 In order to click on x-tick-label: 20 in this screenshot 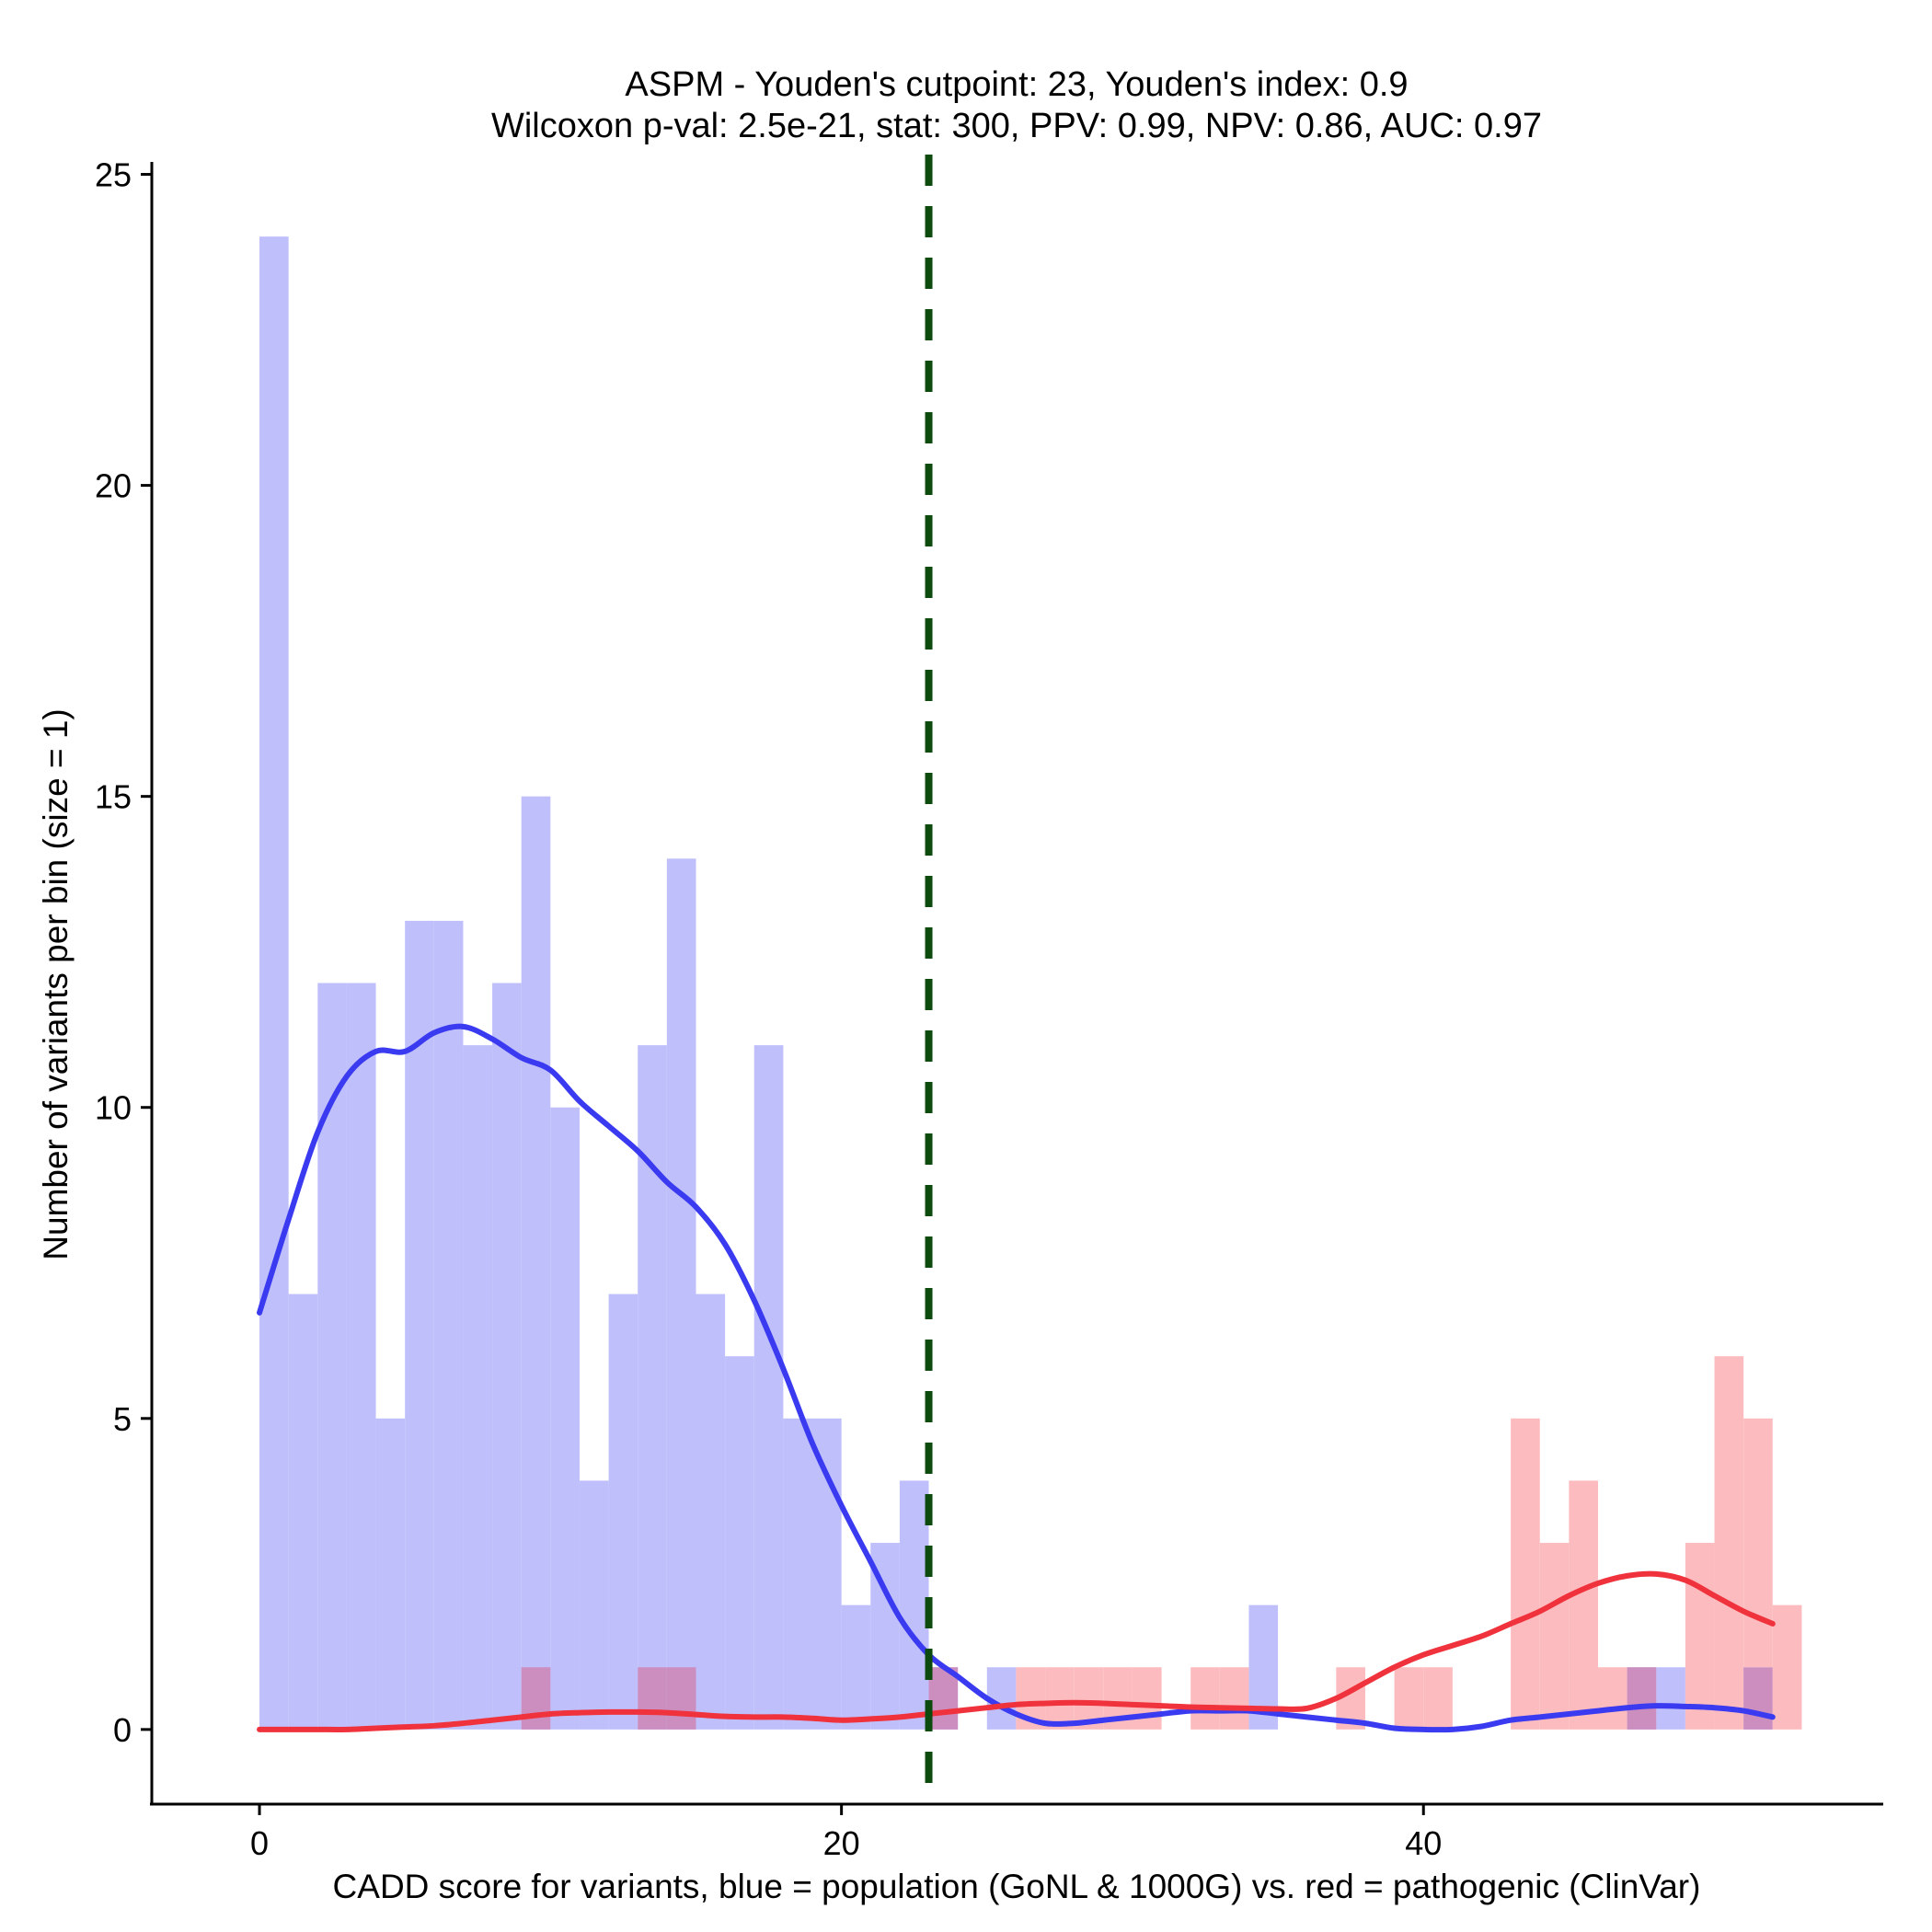, I will do `click(841, 1843)`.